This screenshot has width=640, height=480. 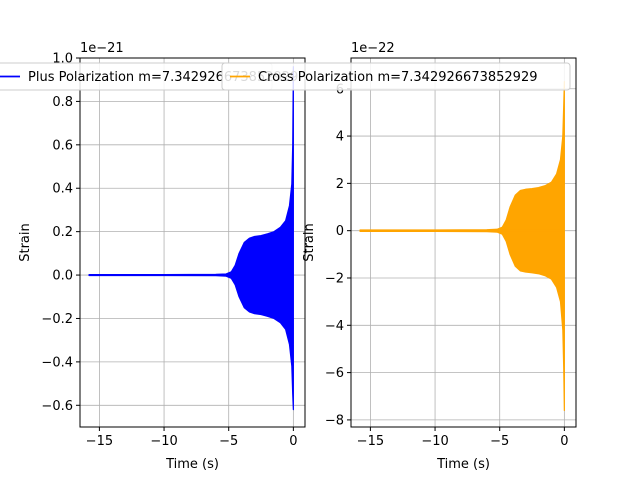 I want to click on panel1-y-tick-label: −6, so click(x=334, y=373).